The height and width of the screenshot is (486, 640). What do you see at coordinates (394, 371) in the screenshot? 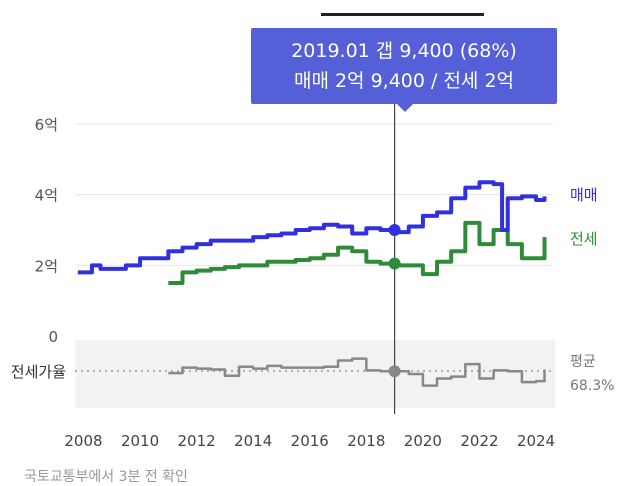
I see `ratio-marker` at bounding box center [394, 371].